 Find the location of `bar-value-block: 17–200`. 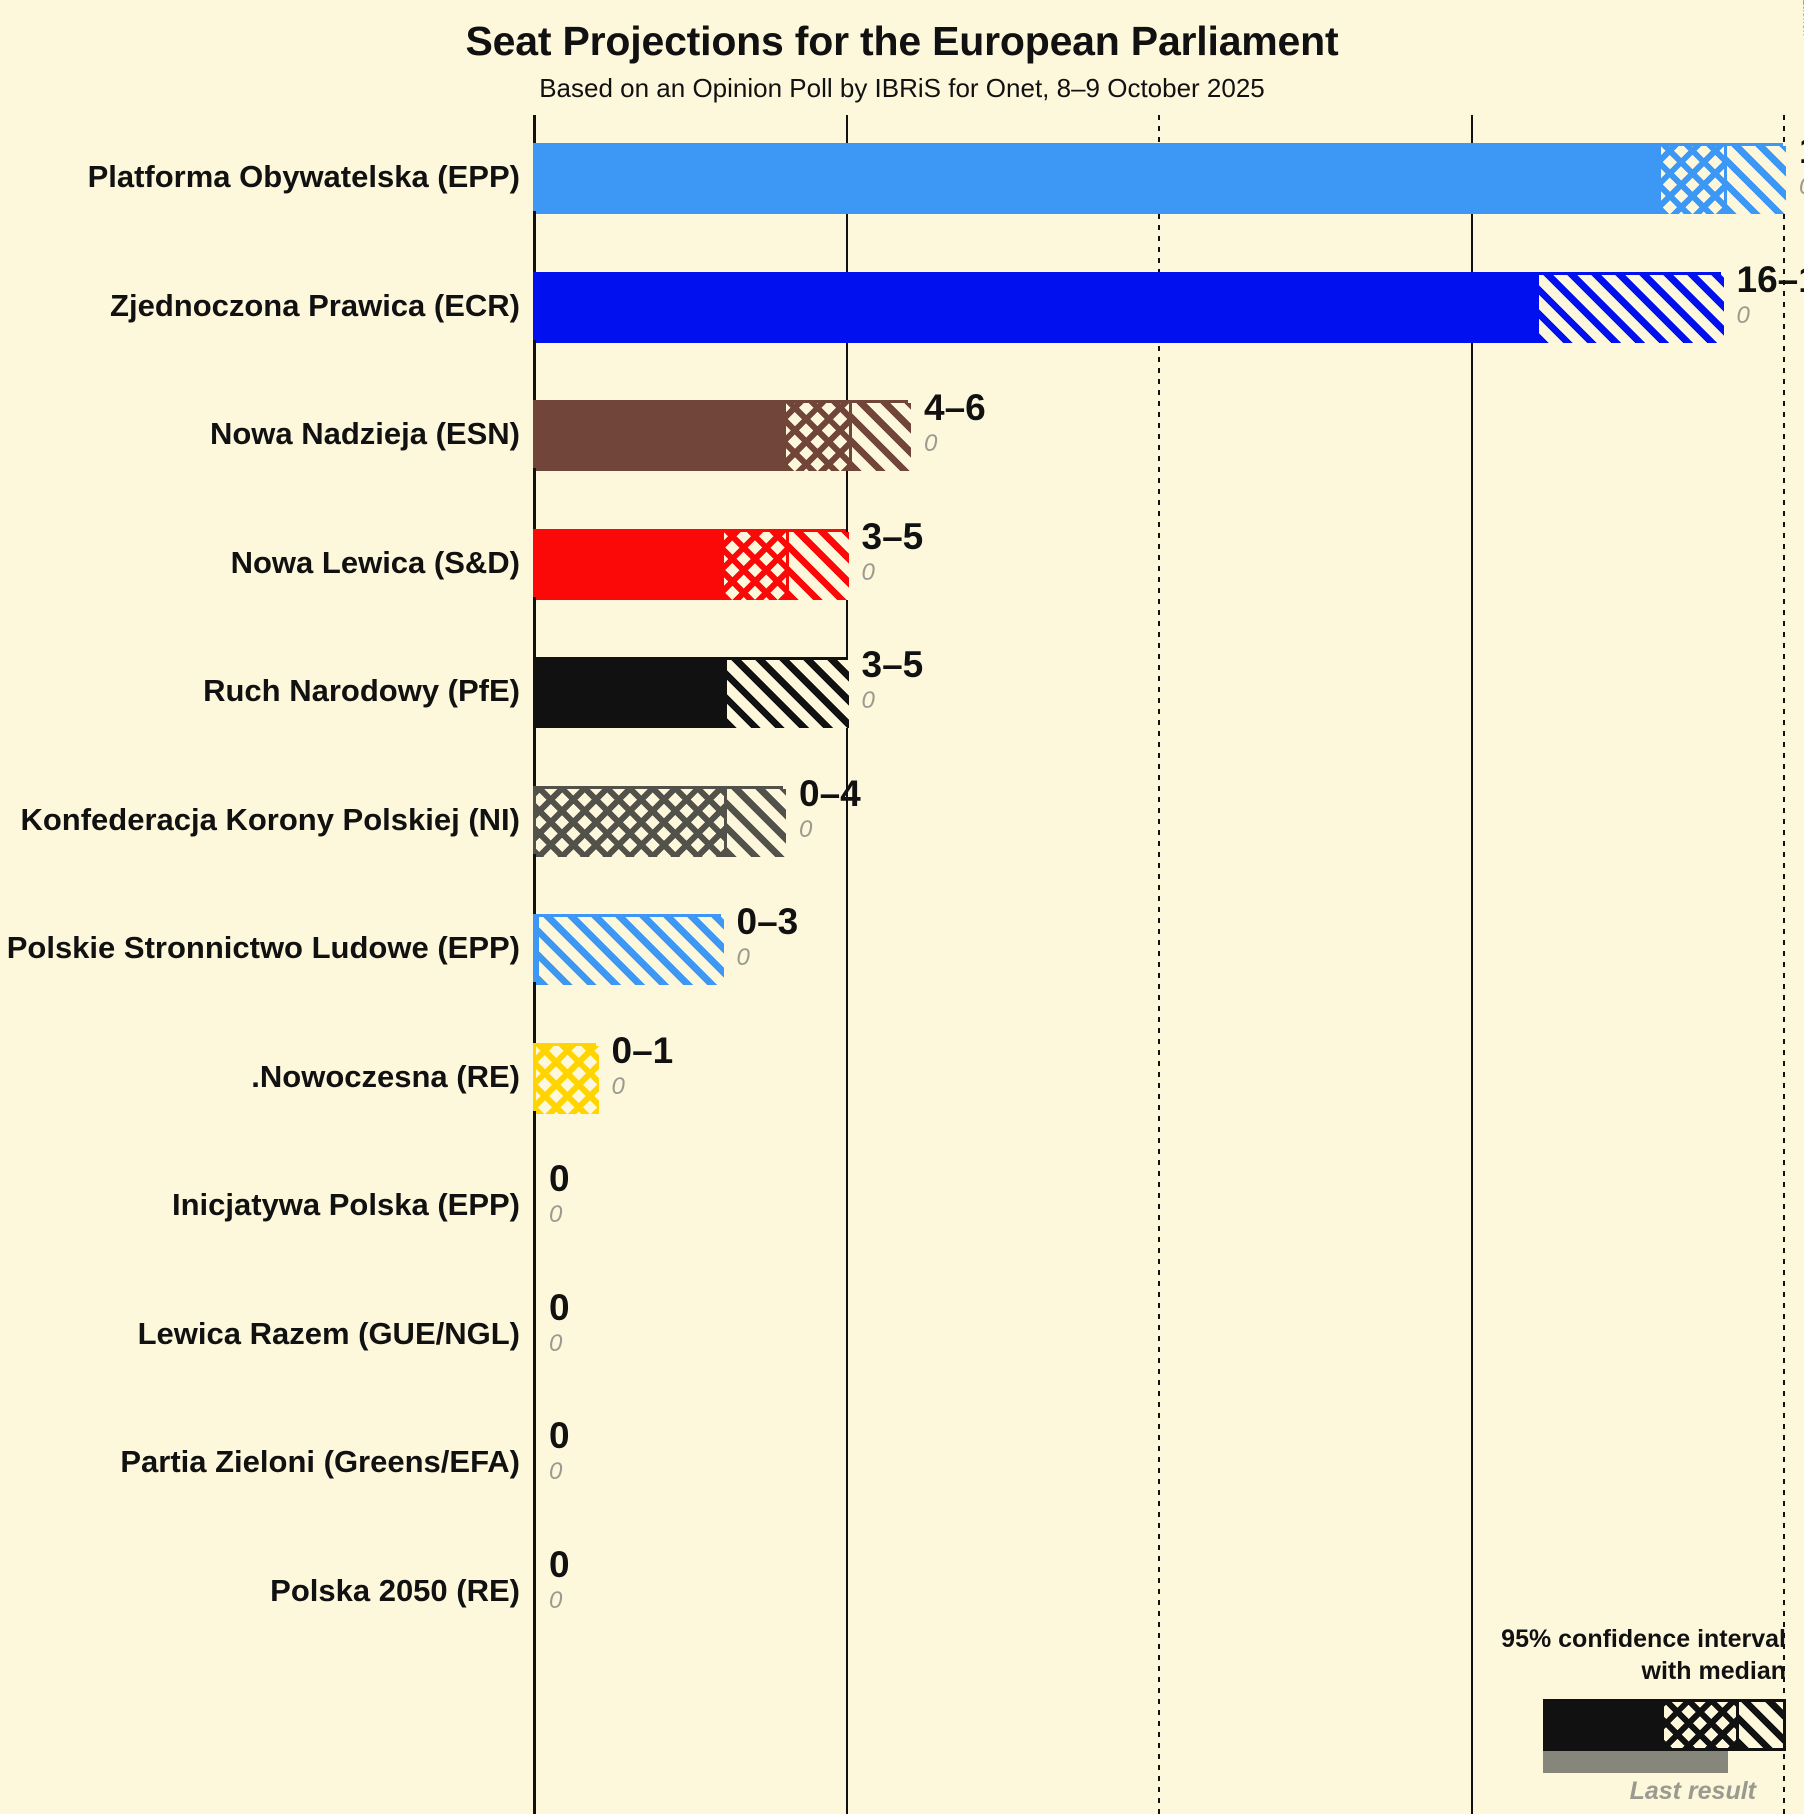

bar-value-block: 17–200 is located at coordinates (1801, 165).